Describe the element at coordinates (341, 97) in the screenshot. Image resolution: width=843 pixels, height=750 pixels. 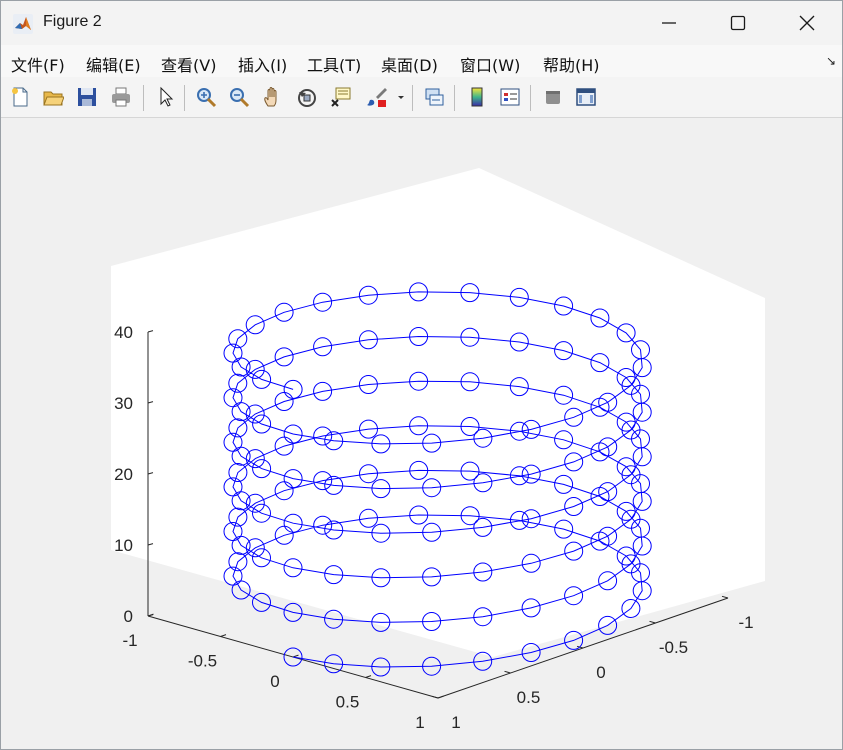
I see `data-cursor-button` at that location.